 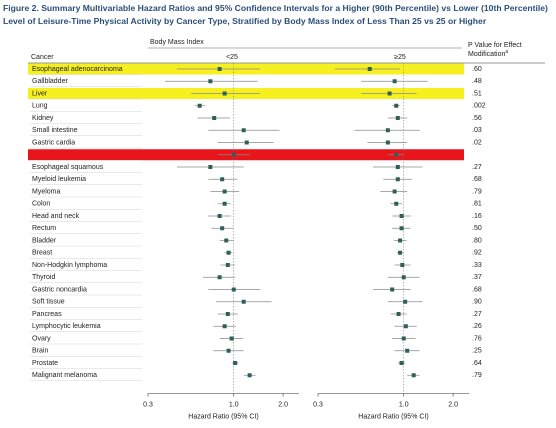 I want to click on category-label: Kidney, so click(x=43, y=118).